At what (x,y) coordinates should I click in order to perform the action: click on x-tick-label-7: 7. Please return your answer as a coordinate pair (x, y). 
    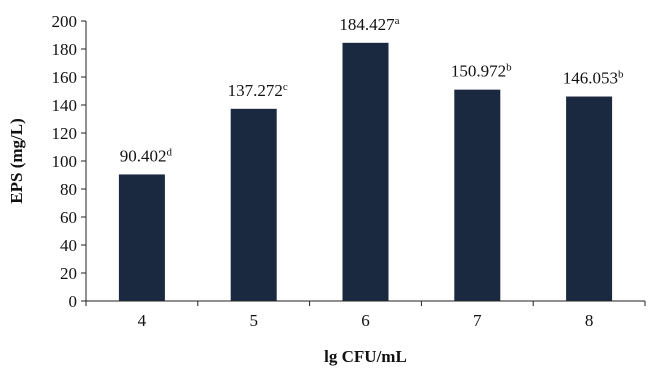
    Looking at the image, I should click on (477, 320).